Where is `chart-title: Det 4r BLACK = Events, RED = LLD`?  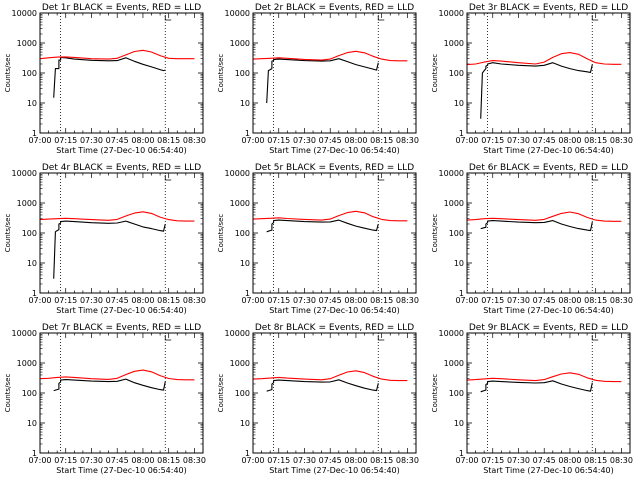
chart-title: Det 4r BLACK = Events, RED = LLD is located at coordinates (121, 168).